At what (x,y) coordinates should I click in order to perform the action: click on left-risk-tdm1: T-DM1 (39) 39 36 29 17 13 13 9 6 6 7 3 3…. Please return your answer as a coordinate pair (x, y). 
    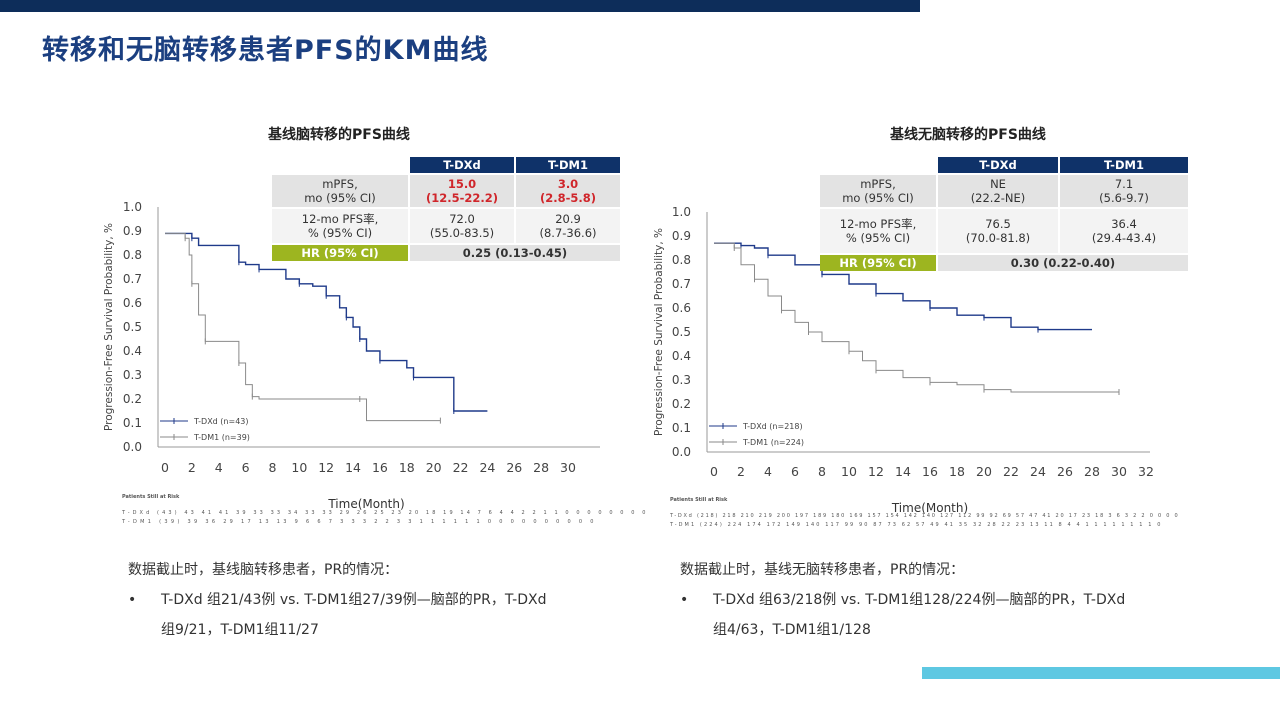
    Looking at the image, I should click on (359, 522).